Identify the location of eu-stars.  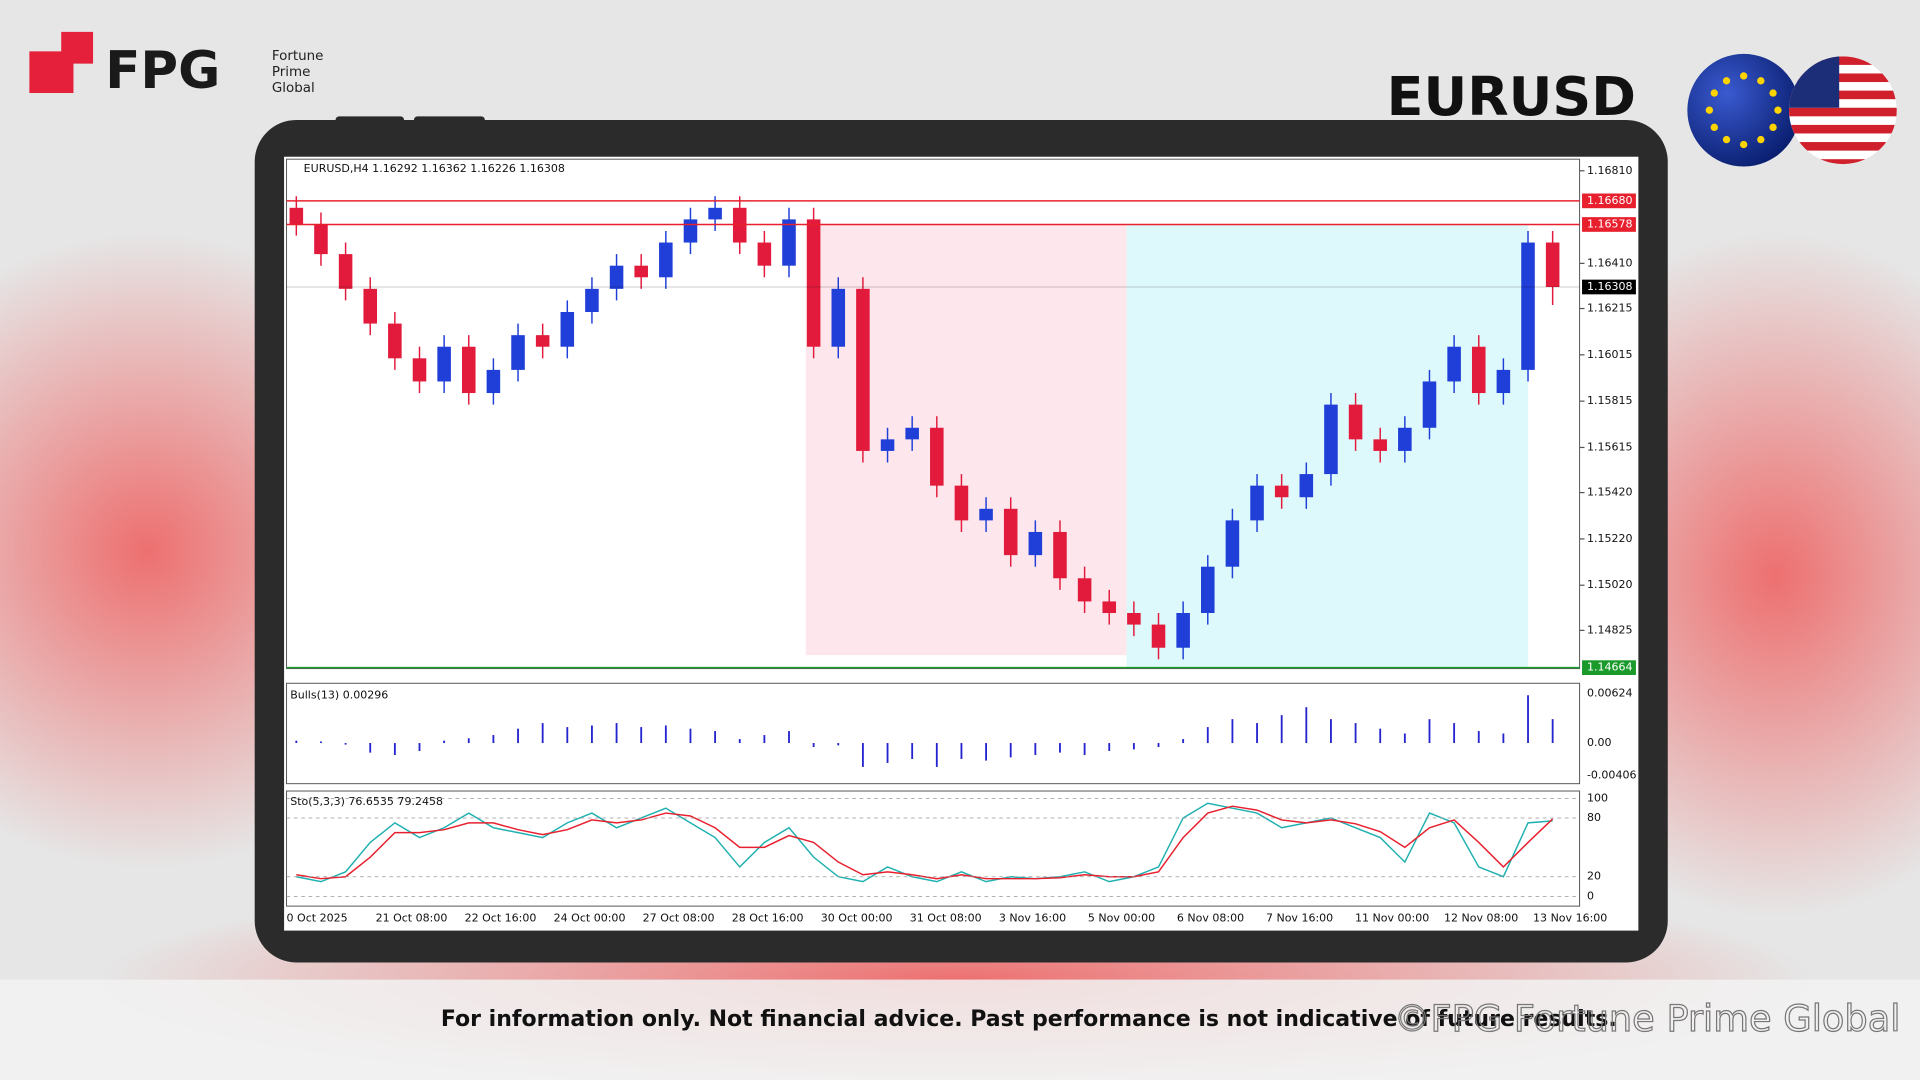
(1743, 110).